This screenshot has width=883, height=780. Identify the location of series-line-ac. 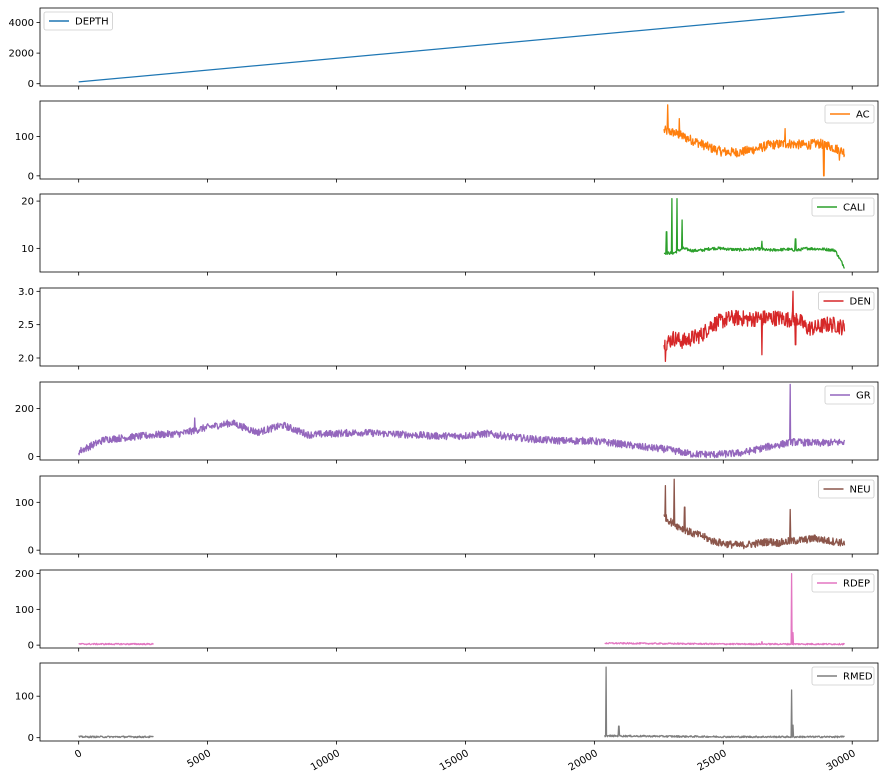
(754, 140).